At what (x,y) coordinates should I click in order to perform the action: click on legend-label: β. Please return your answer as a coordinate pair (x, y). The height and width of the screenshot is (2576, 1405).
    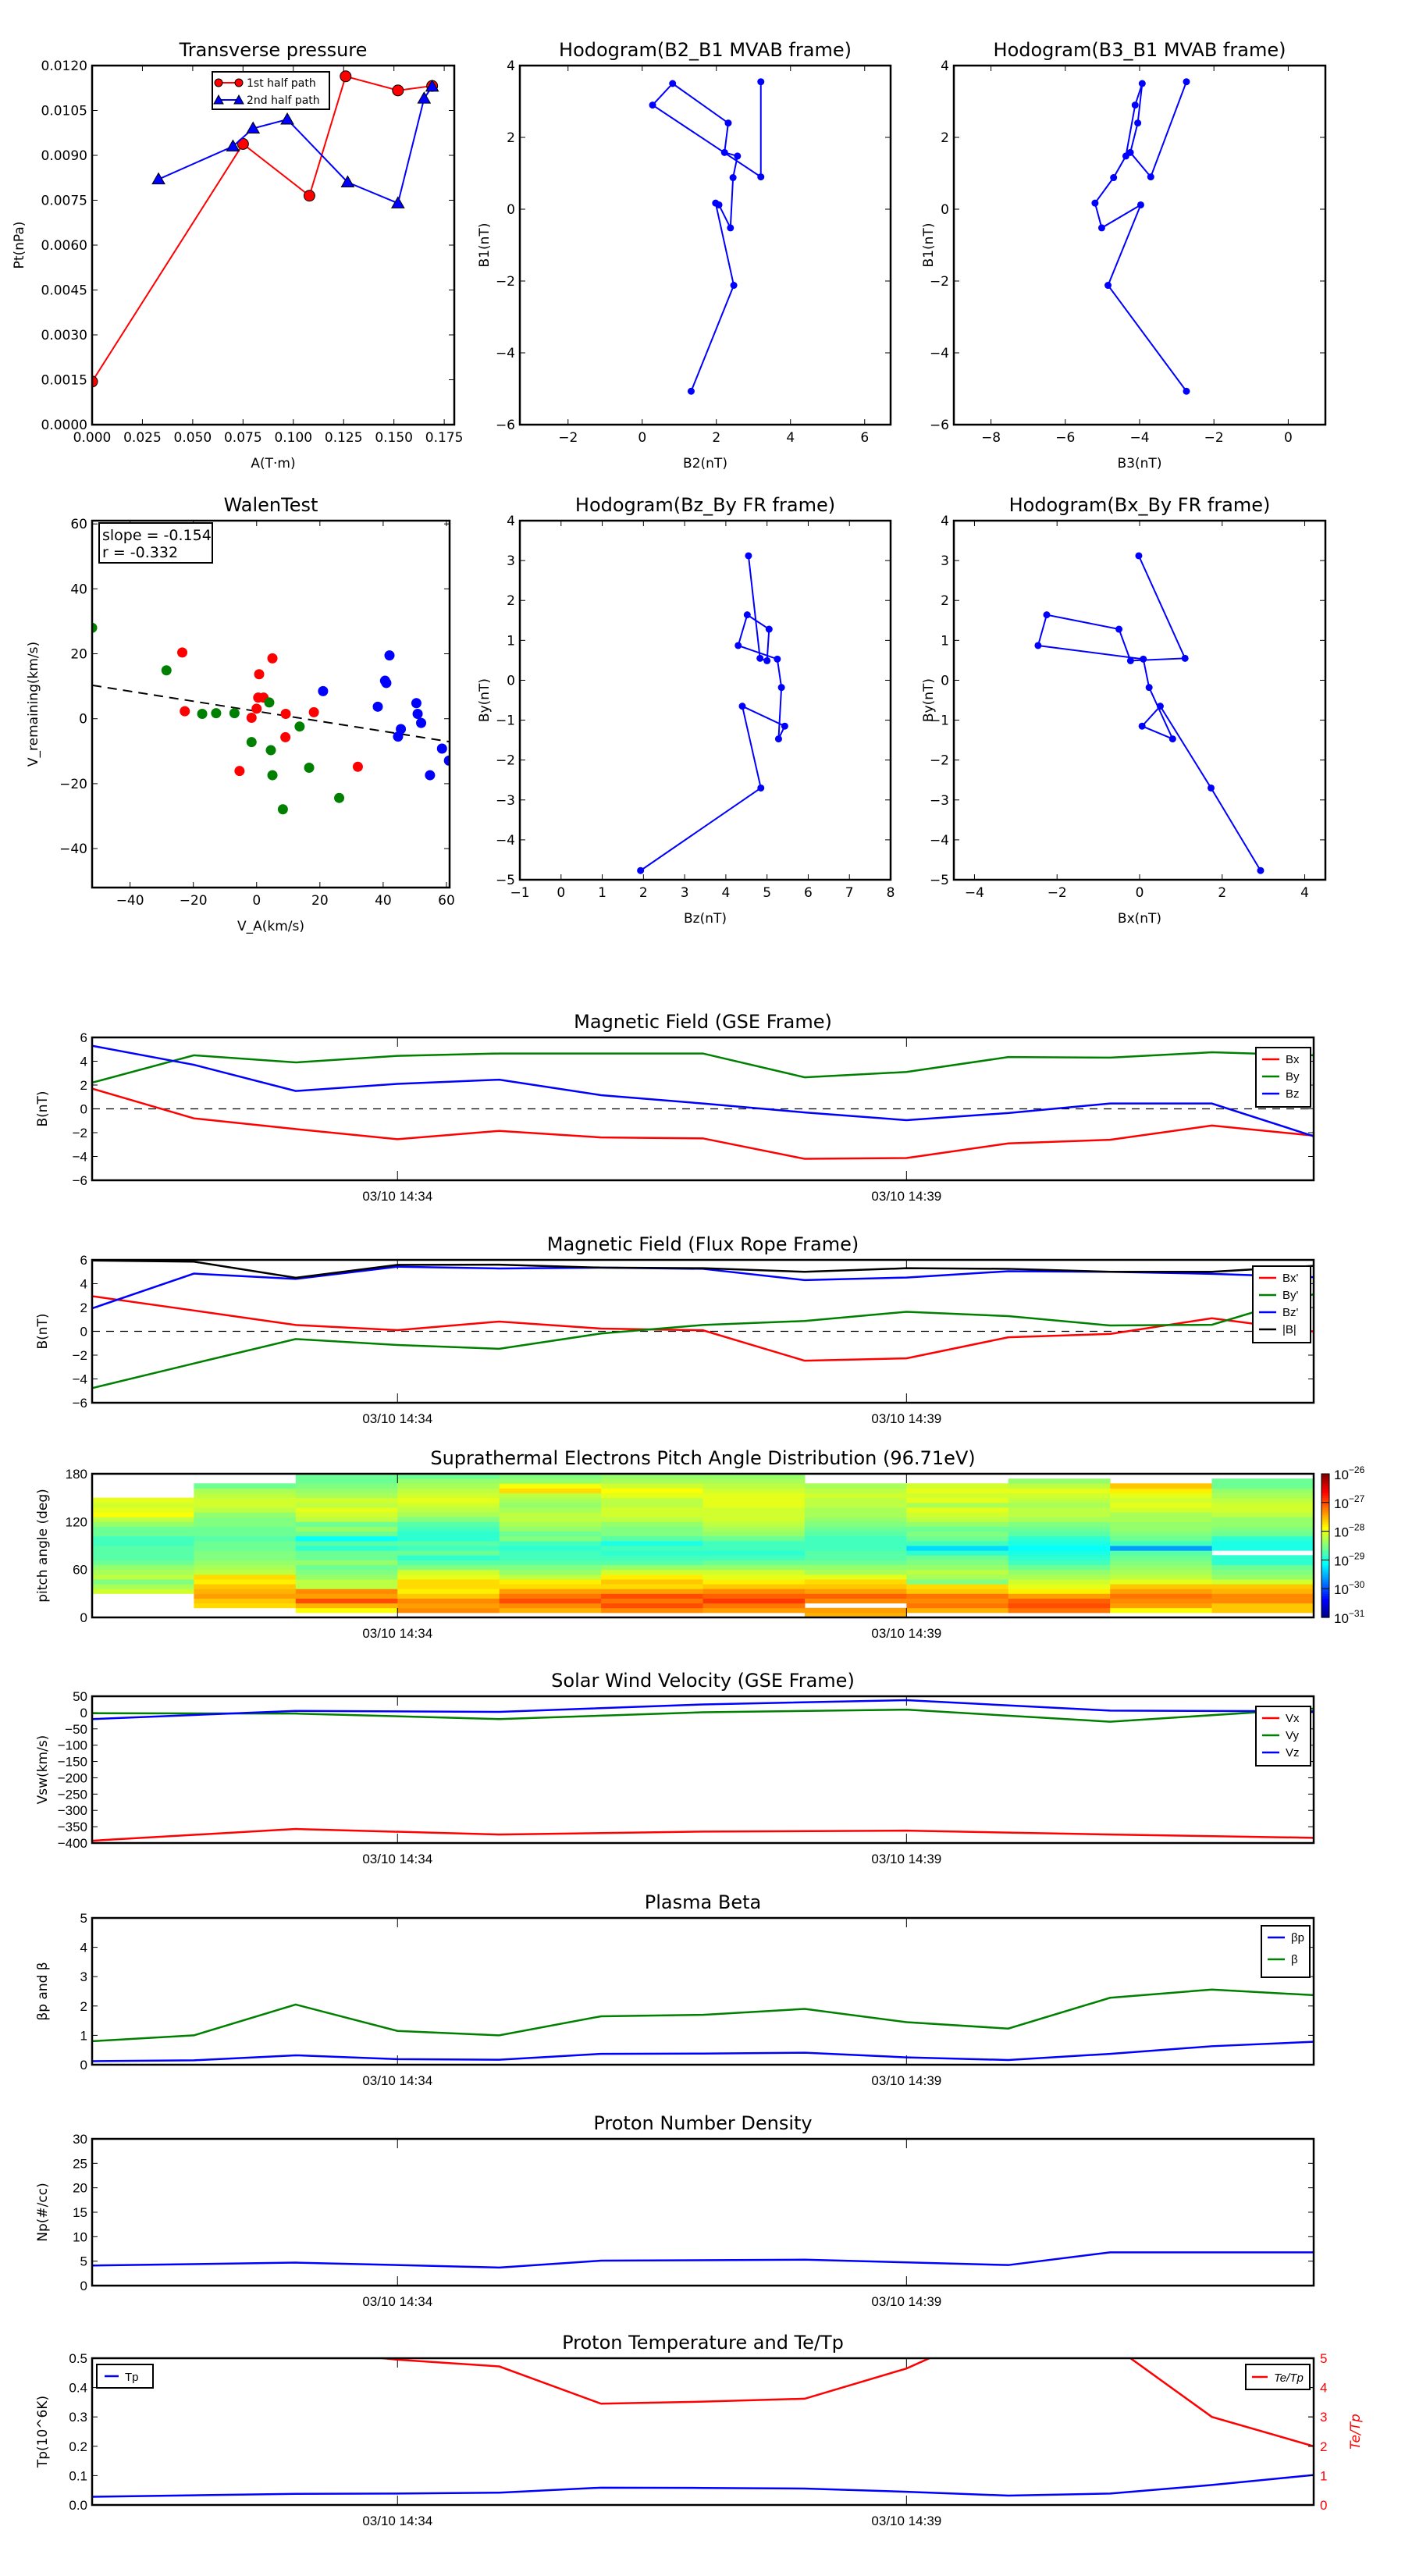
    Looking at the image, I should click on (1294, 1959).